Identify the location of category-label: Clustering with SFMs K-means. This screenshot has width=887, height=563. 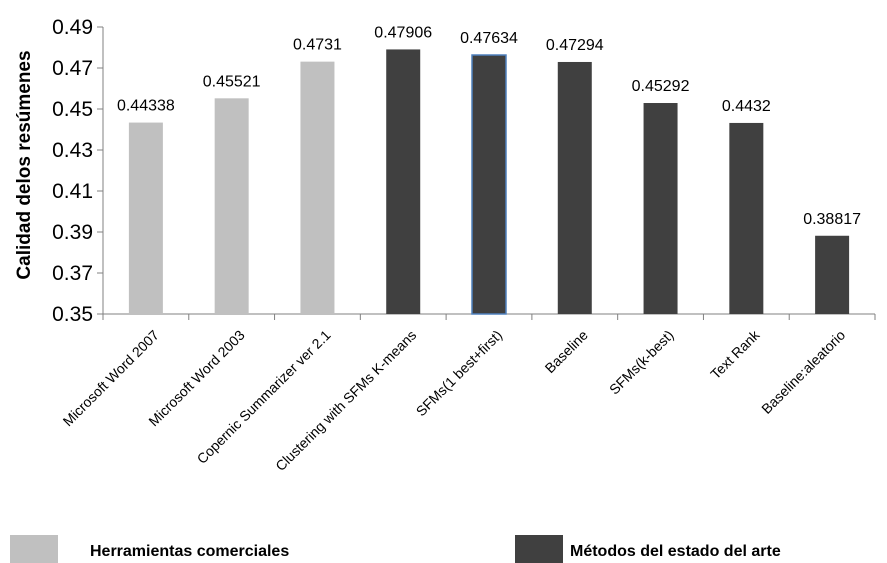
(345, 400).